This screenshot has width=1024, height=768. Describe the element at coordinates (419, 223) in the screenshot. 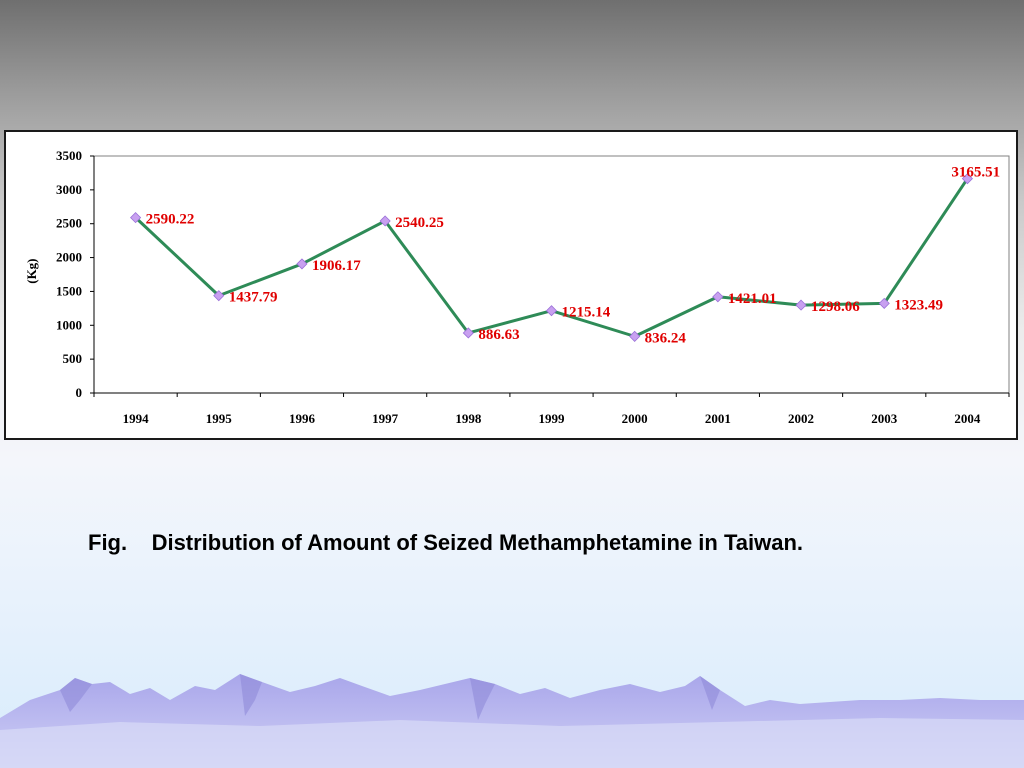

I see `data-label: 2540.25` at that location.